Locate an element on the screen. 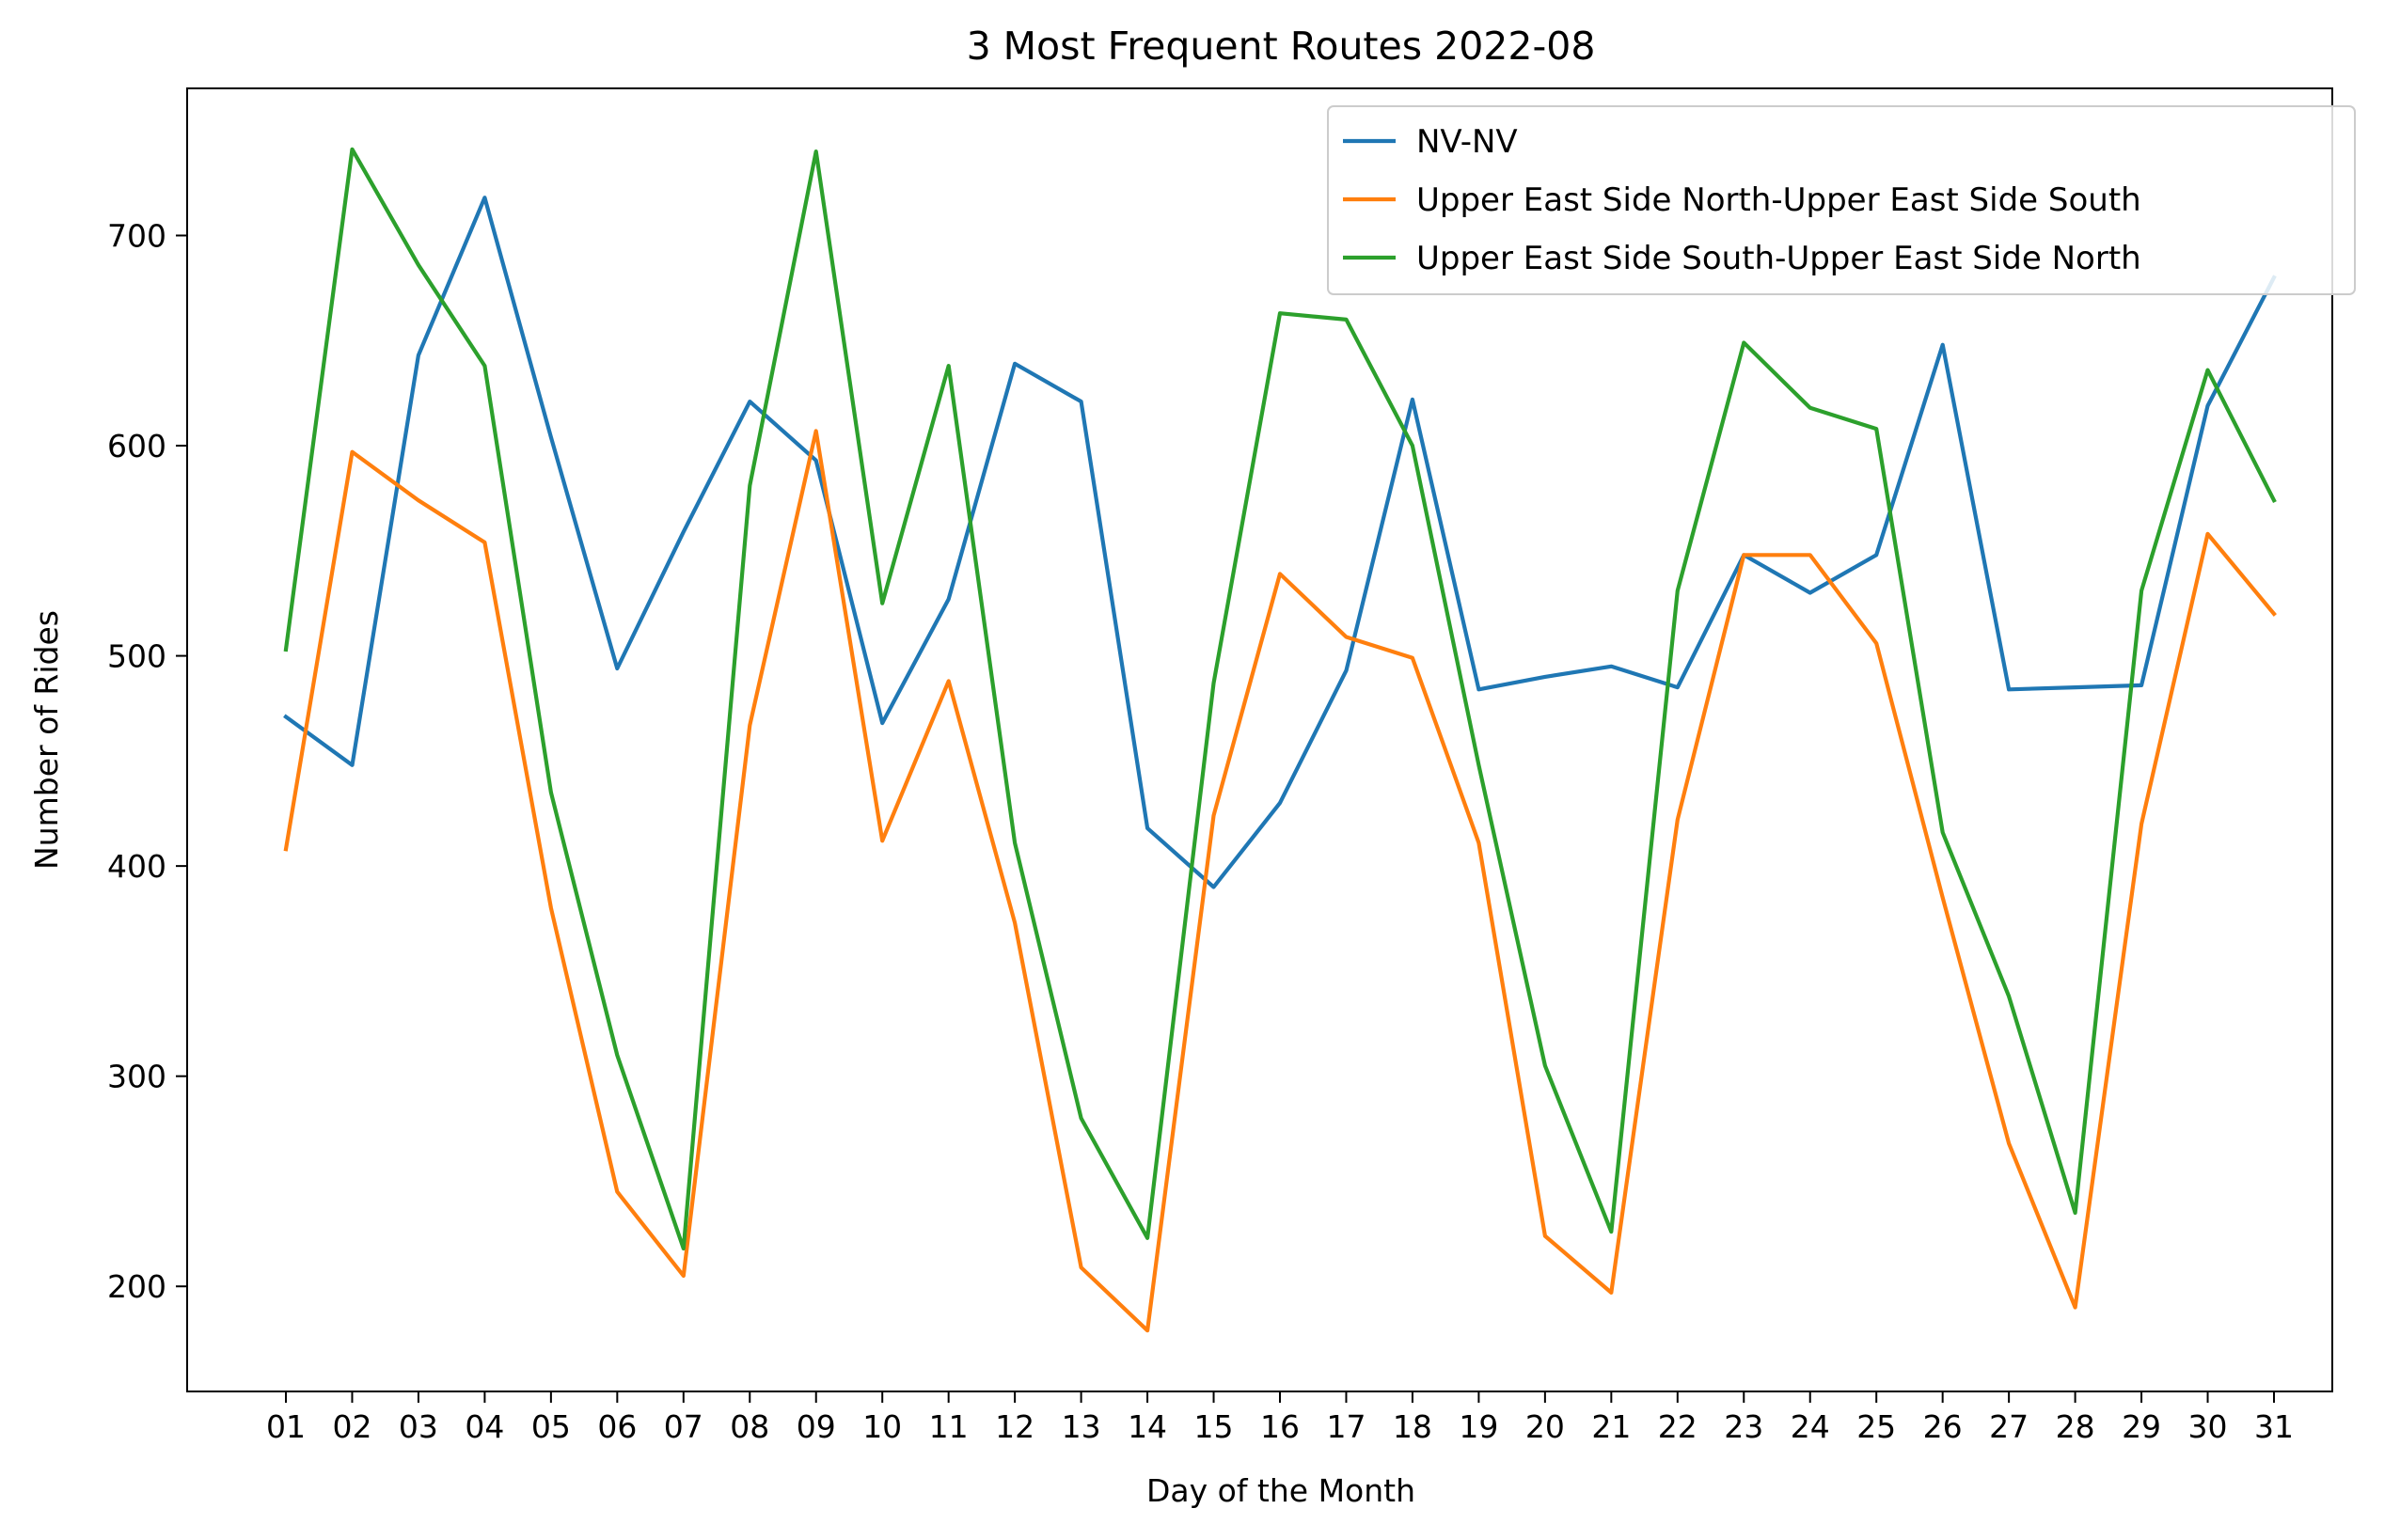 This screenshot has height=1540, width=2400. x-tick-label: 25 is located at coordinates (1876, 1427).